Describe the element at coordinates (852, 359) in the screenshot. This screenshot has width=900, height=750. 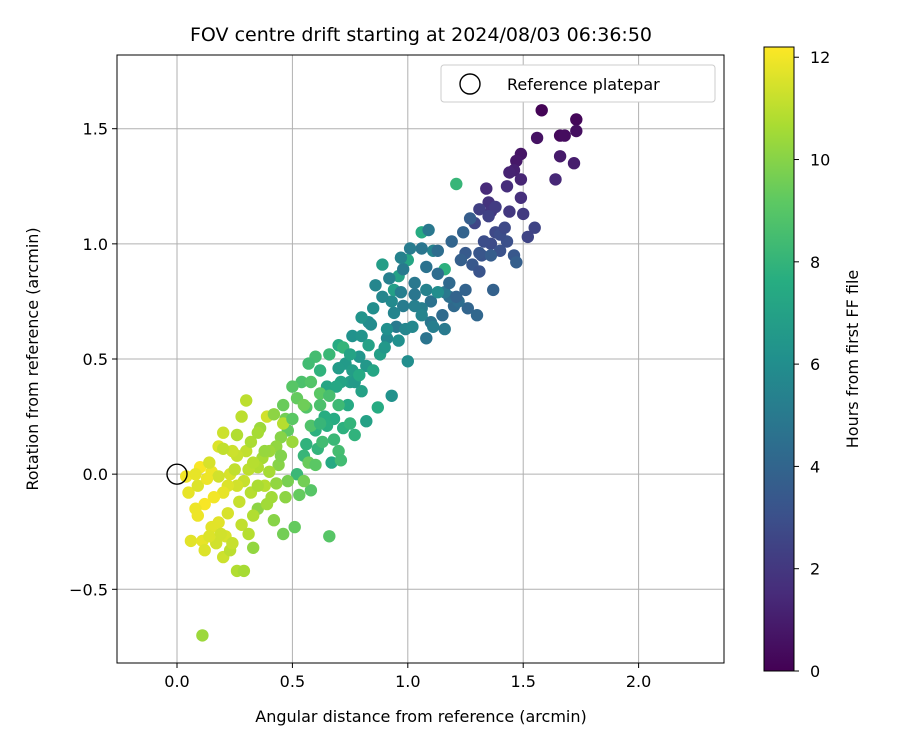
I see `colorbar-label: Hours from first FF file` at that location.